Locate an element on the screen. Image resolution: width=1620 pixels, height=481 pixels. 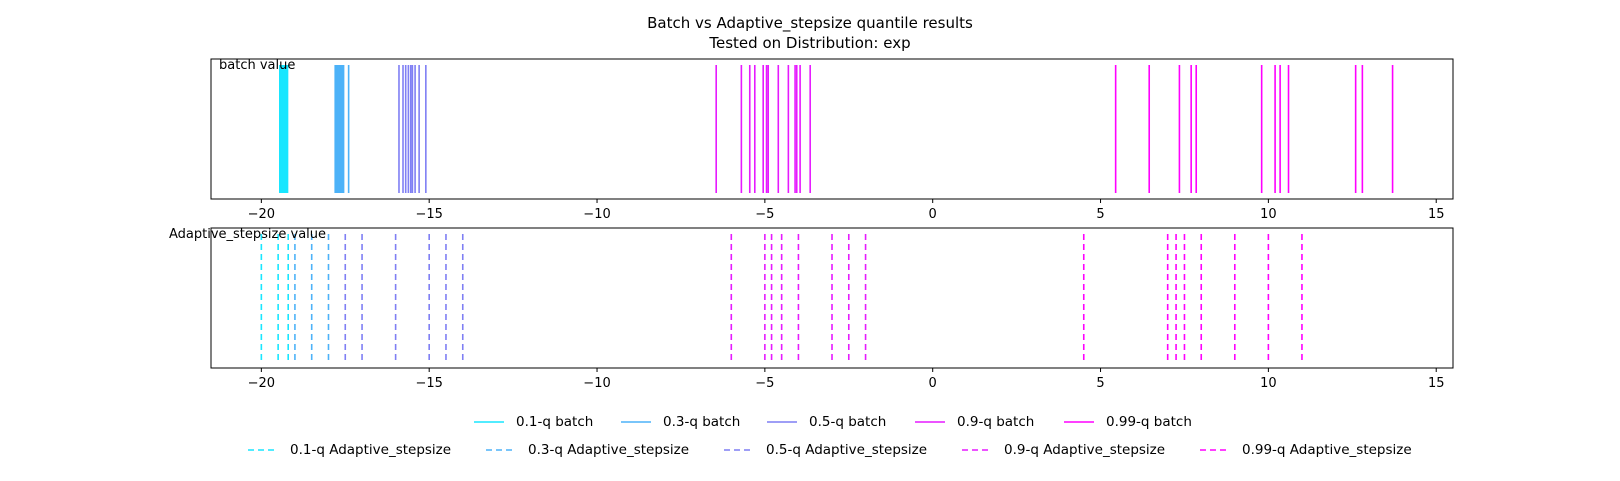
legend-label: 0.99-q Adaptive_stepsize is located at coordinates (1327, 450).